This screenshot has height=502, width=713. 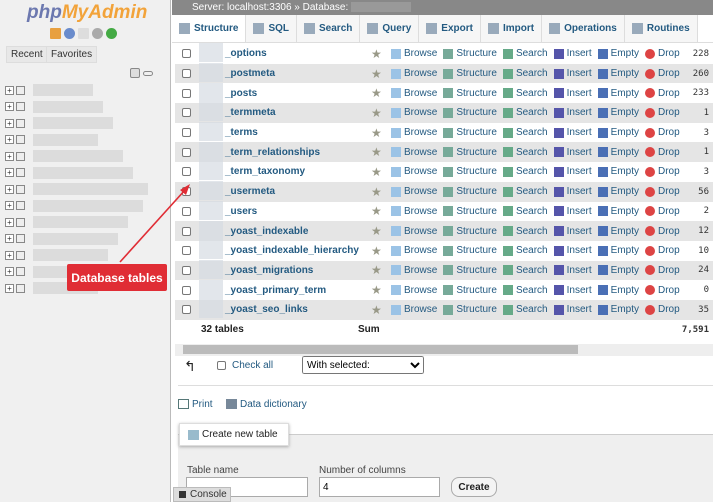 I want to click on server-link: Server: localhost:3306, so click(x=242, y=7).